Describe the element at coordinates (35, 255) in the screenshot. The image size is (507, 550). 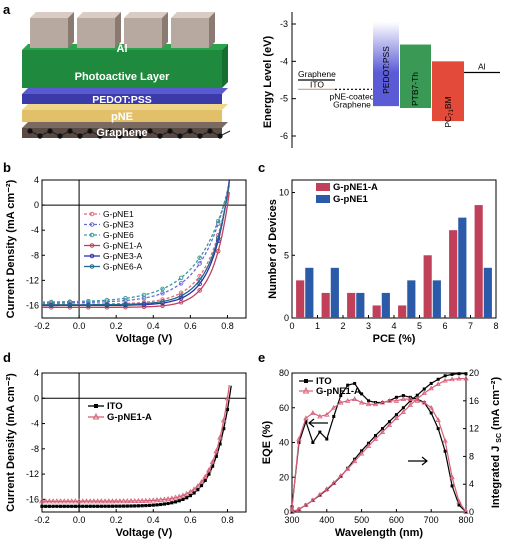
I see `y-tick-label: -8` at that location.